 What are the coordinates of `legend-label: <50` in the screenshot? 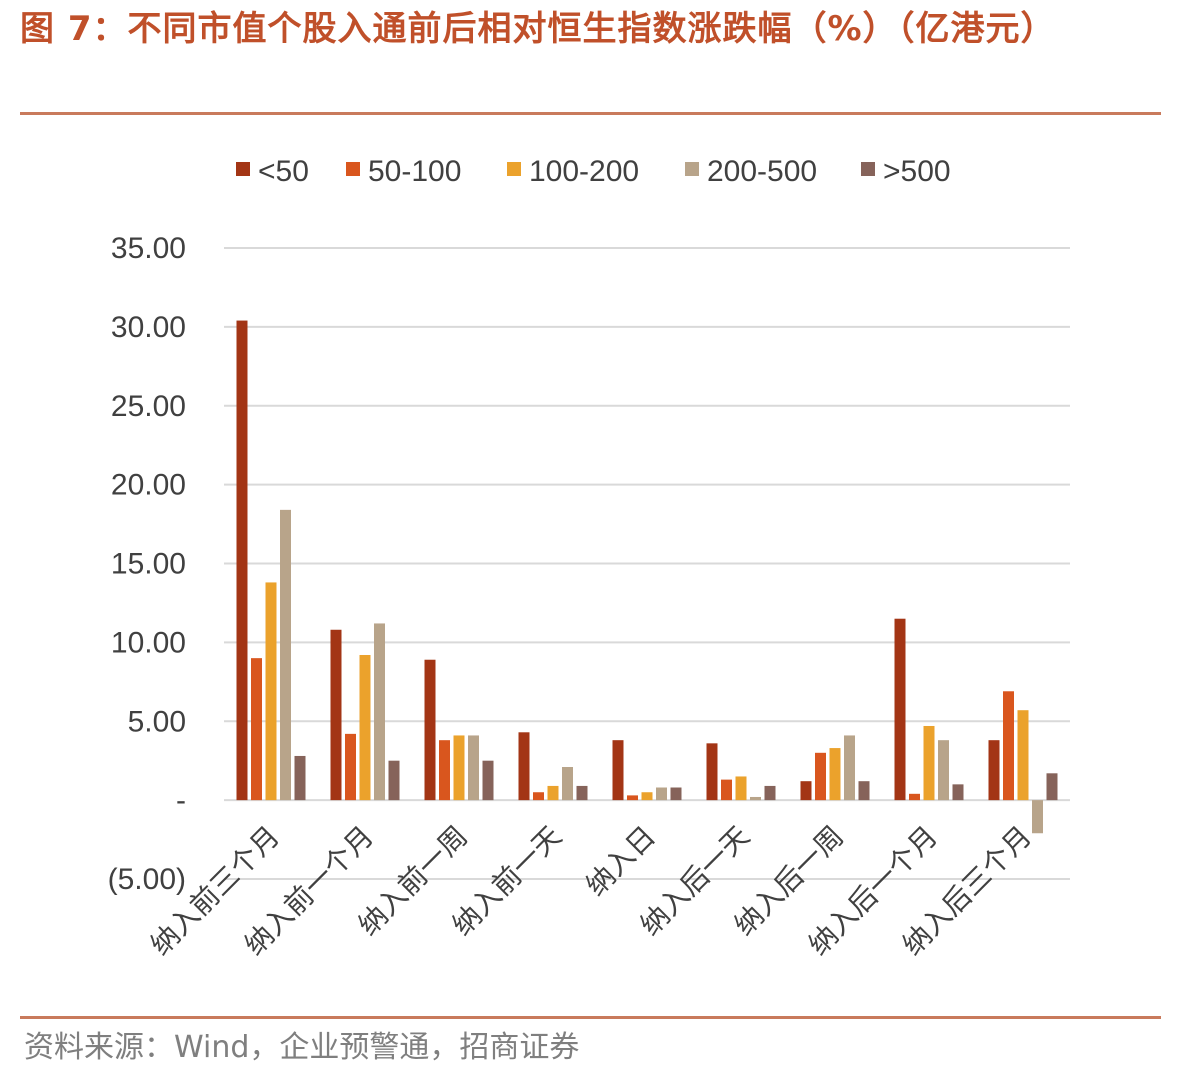 It's located at (283, 171).